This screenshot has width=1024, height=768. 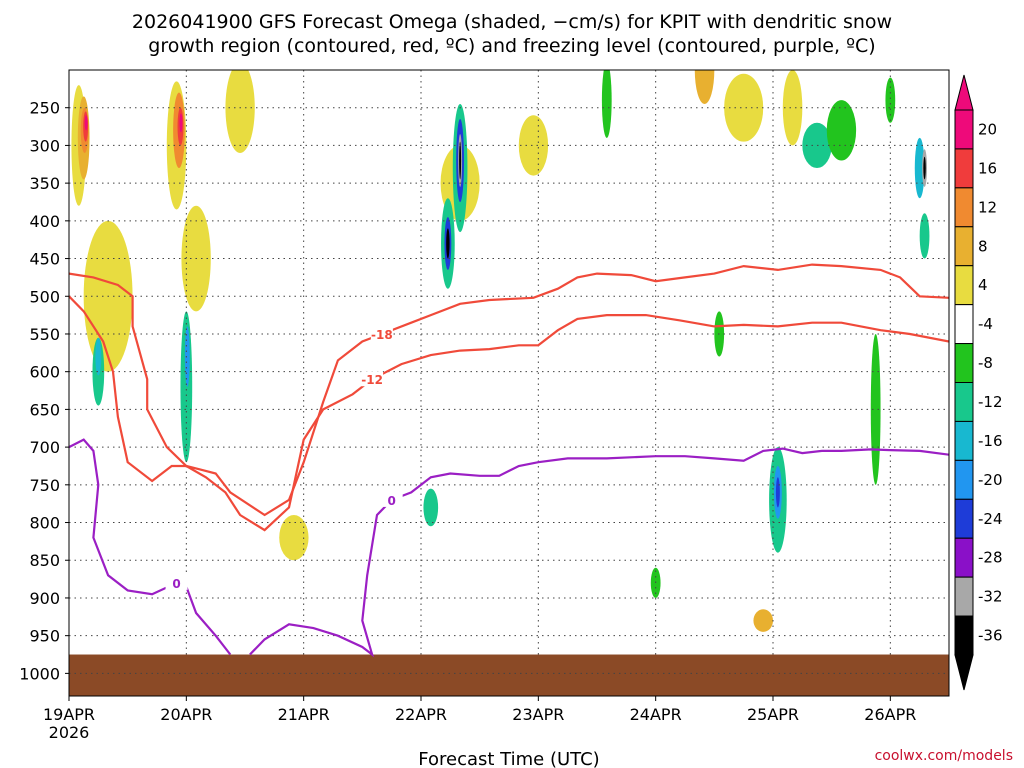 What do you see at coordinates (44, 296) in the screenshot?
I see `y-tick-label: 500` at bounding box center [44, 296].